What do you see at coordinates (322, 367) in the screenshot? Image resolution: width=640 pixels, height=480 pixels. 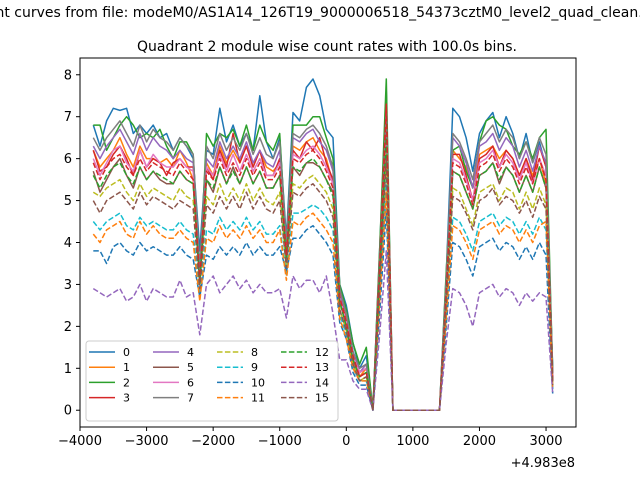 I see `legend-label-13: 13` at bounding box center [322, 367].